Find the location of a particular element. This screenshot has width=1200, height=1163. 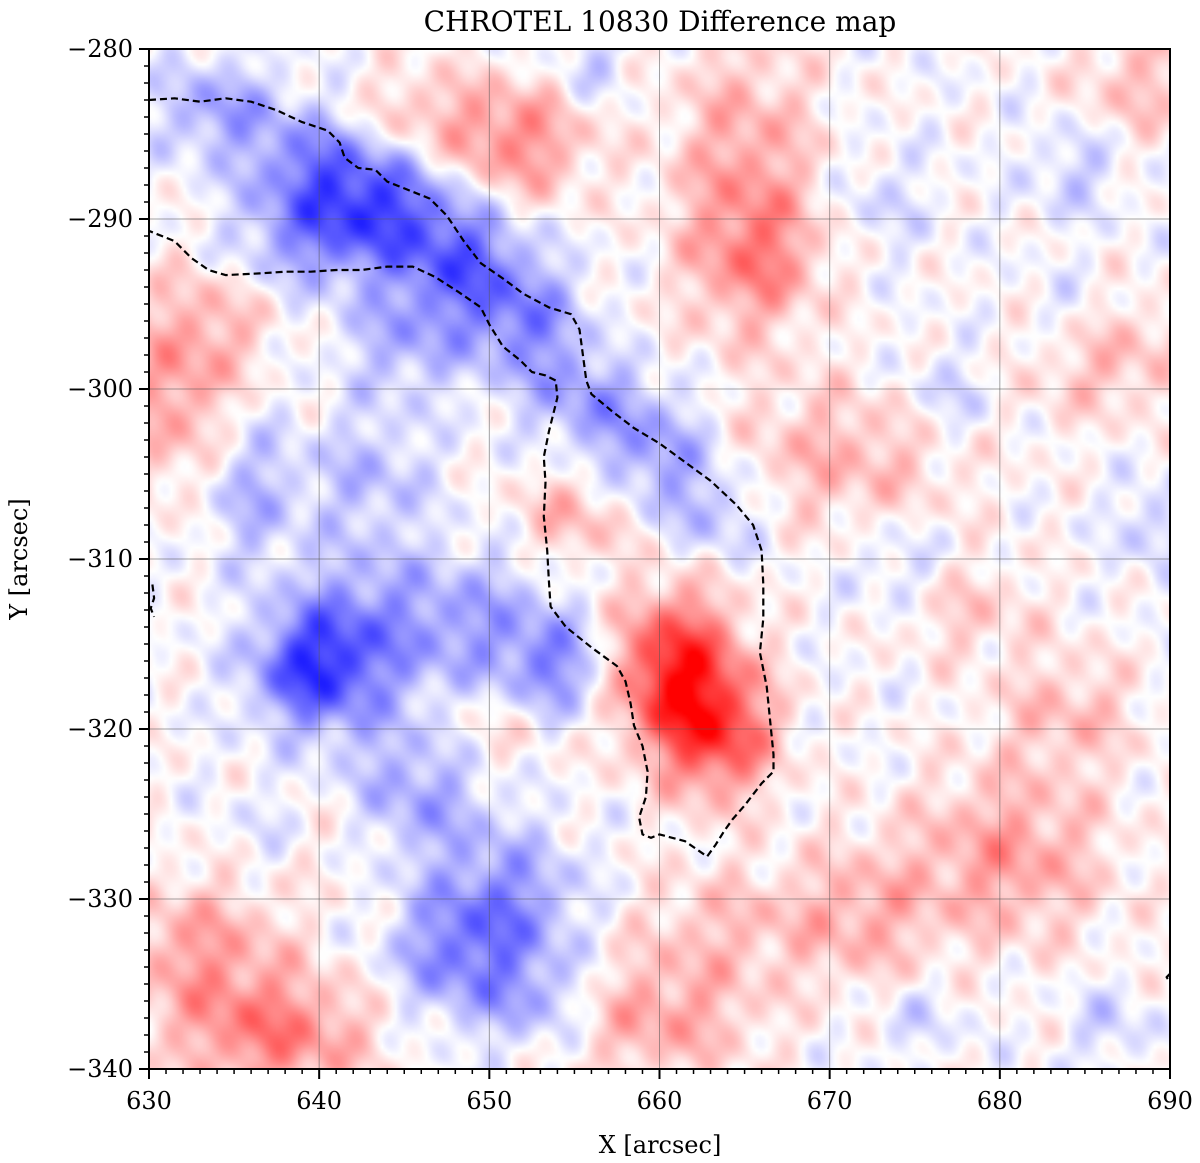

x-axis-label: X [arcsec] is located at coordinates (660, 1145).